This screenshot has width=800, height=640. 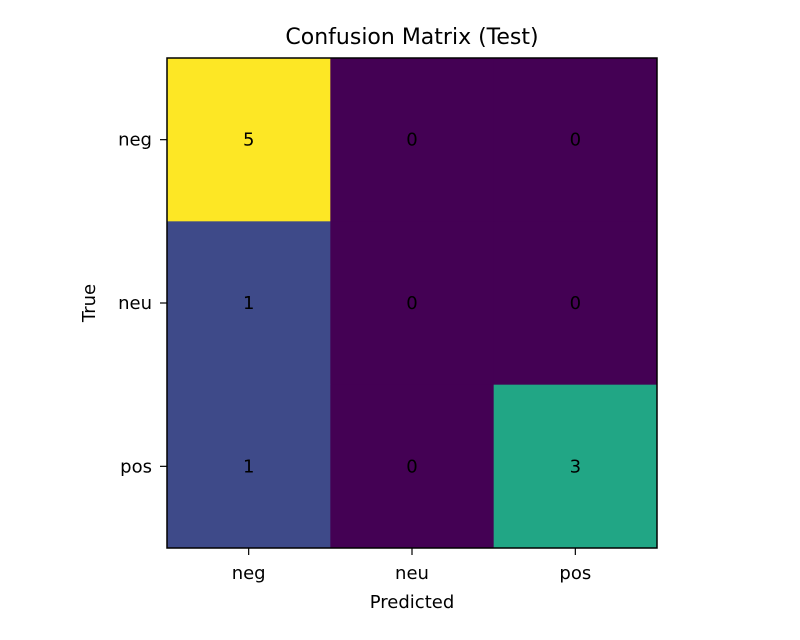 What do you see at coordinates (412, 602) in the screenshot?
I see `x-axis-label: Predicted` at bounding box center [412, 602].